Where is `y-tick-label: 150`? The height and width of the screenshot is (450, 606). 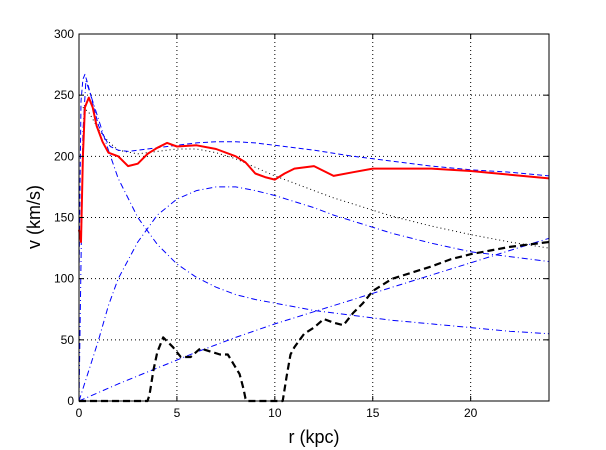 y-tick-label: 150 is located at coordinates (64, 218).